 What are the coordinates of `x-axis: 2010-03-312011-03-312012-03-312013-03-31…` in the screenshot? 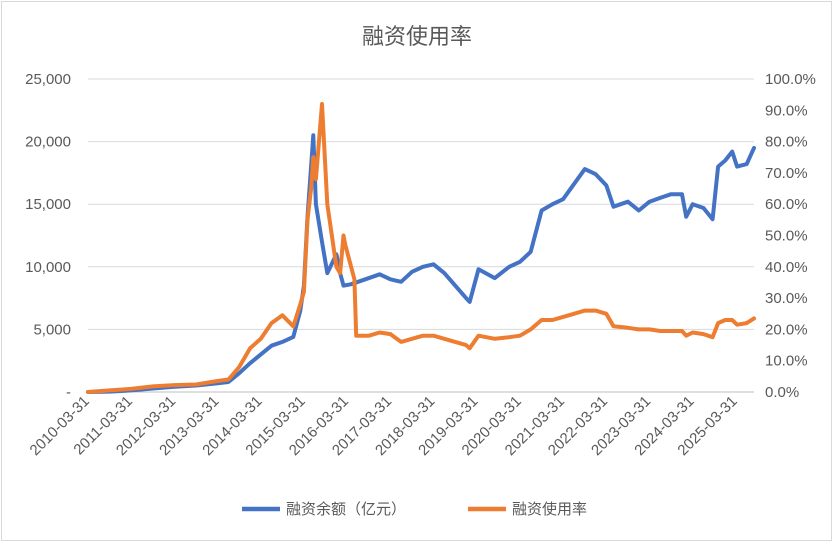 It's located at (384, 426).